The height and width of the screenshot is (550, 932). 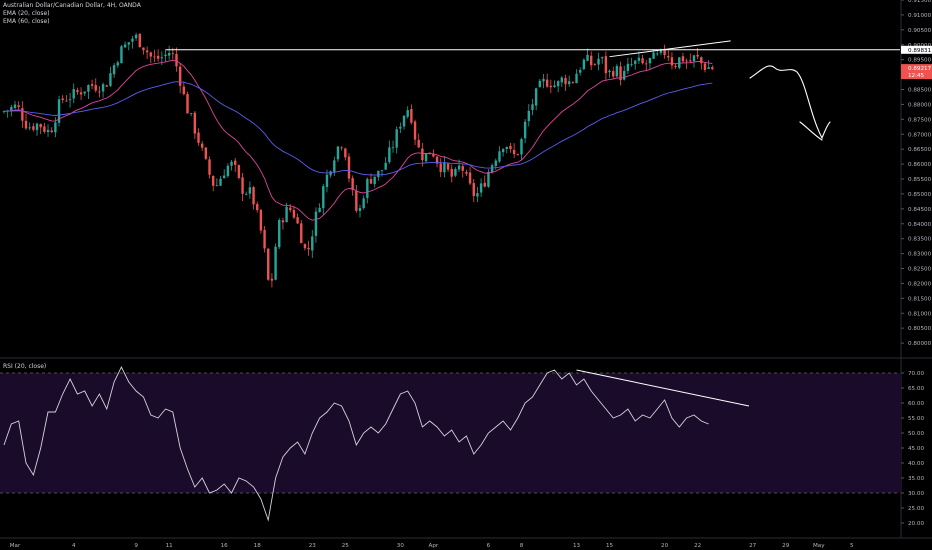 What do you see at coordinates (819, 546) in the screenshot?
I see `time-tick-label: May` at bounding box center [819, 546].